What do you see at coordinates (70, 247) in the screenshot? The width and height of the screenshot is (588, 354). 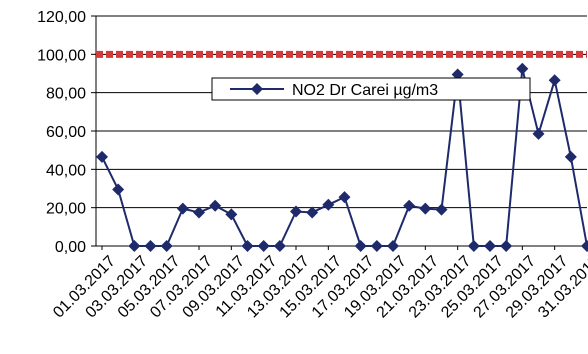 I see `y-tick-label: 0,00` at bounding box center [70, 247].